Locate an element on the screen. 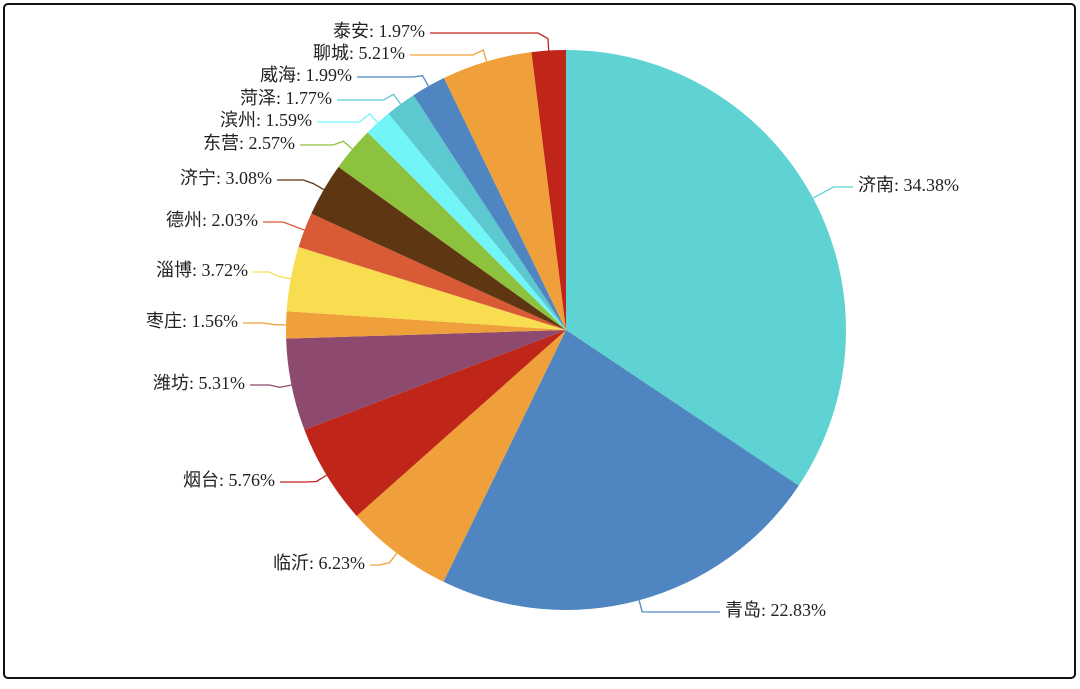 Image resolution: width=1080 pixels, height=689 pixels. data-label: 烟台: 5.76% is located at coordinates (229, 480).